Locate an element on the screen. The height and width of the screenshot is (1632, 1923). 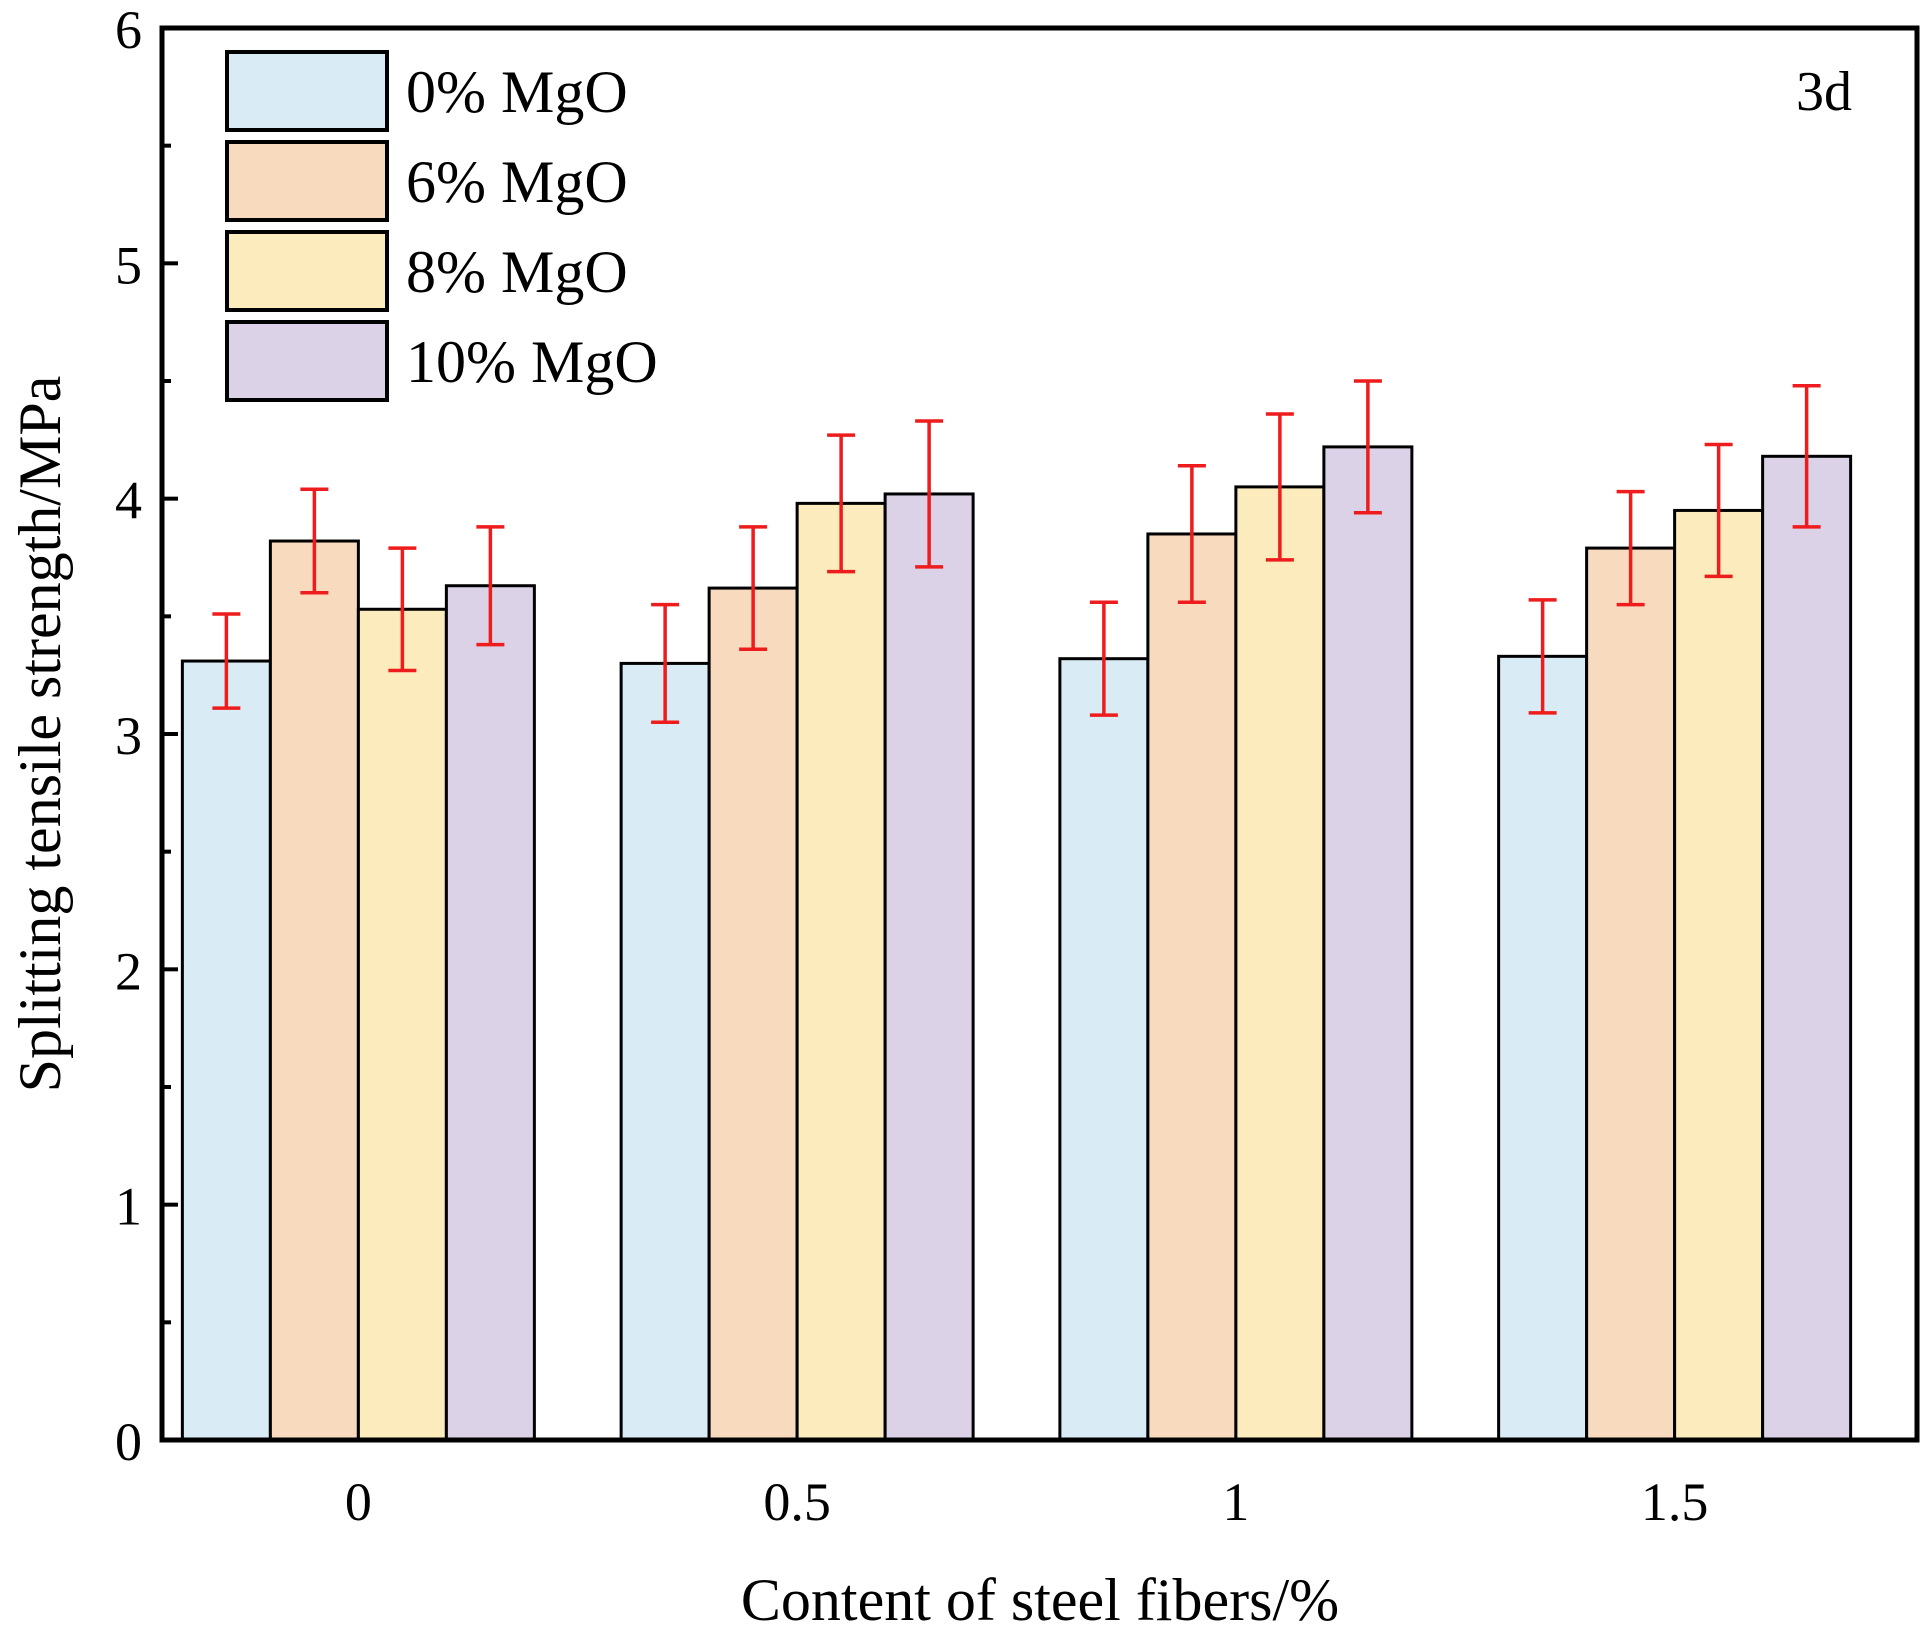
legend-item: 10% MgO is located at coordinates (441, 361).